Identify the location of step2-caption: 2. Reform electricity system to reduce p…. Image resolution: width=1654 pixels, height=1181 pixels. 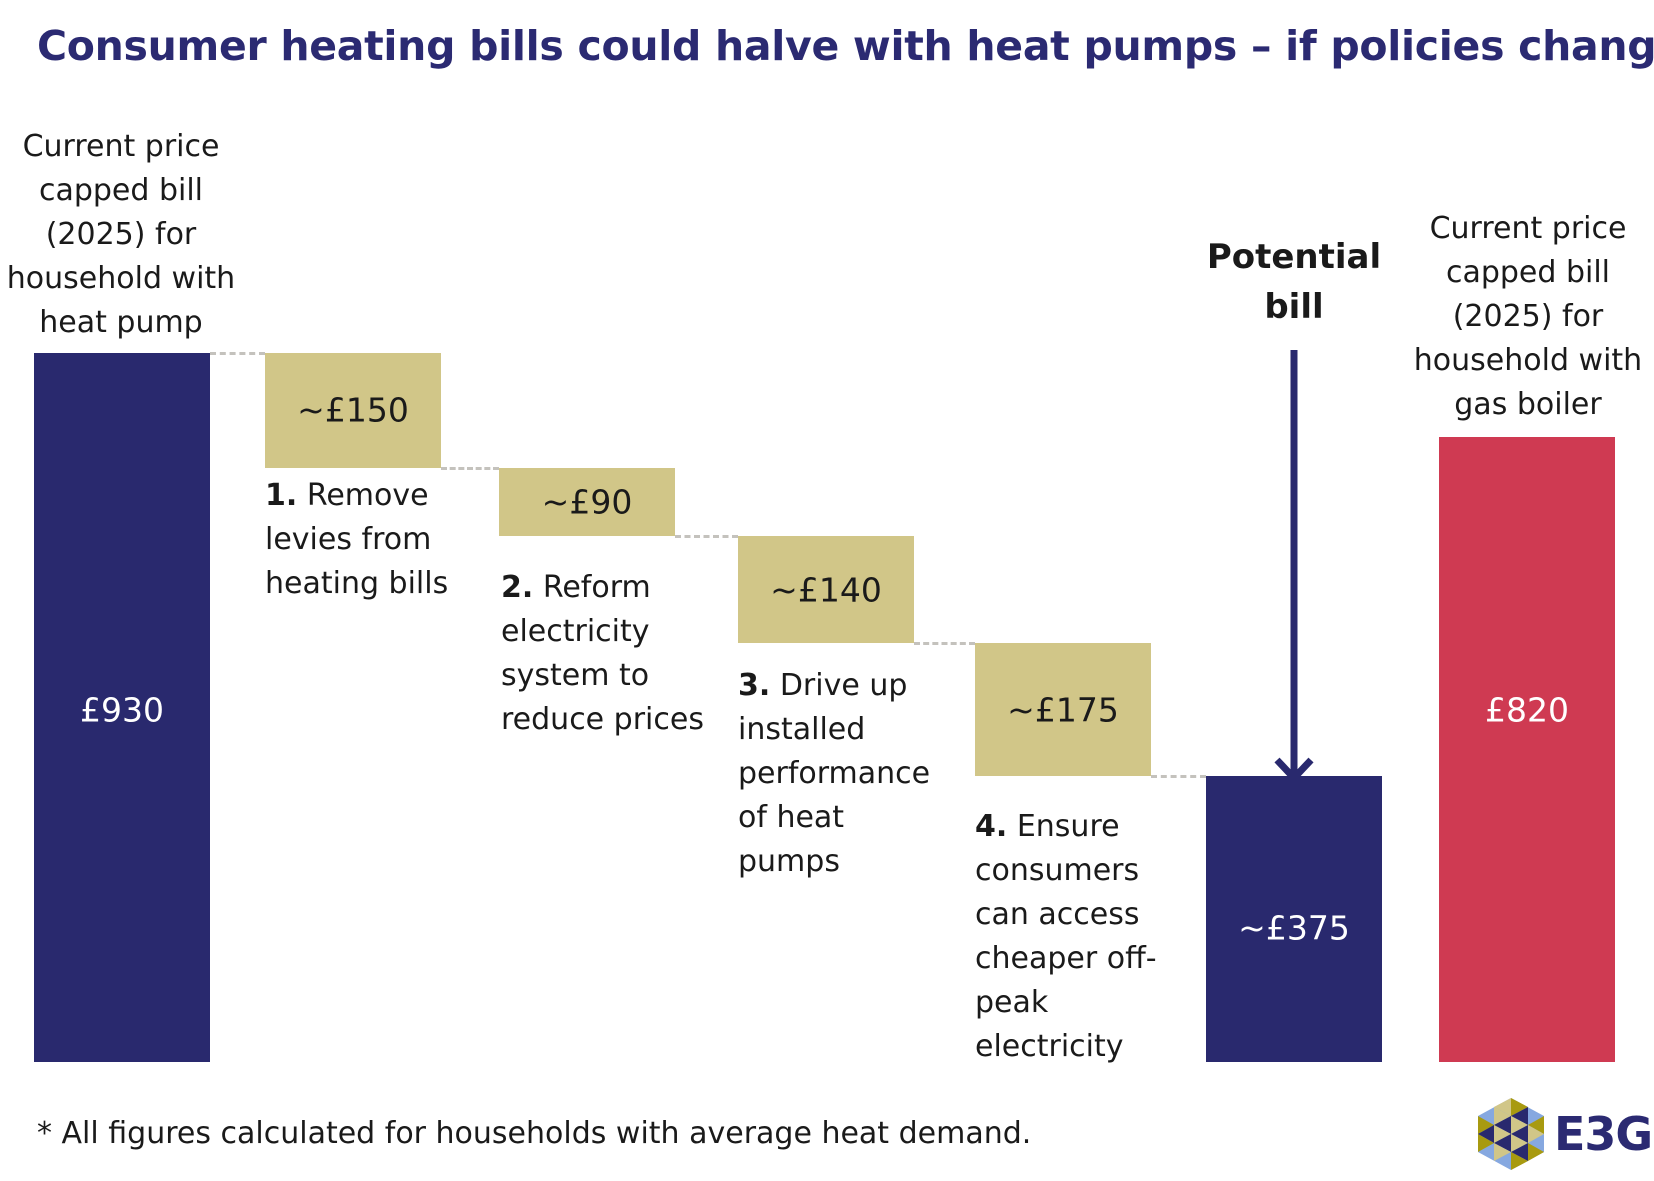
(602, 654).